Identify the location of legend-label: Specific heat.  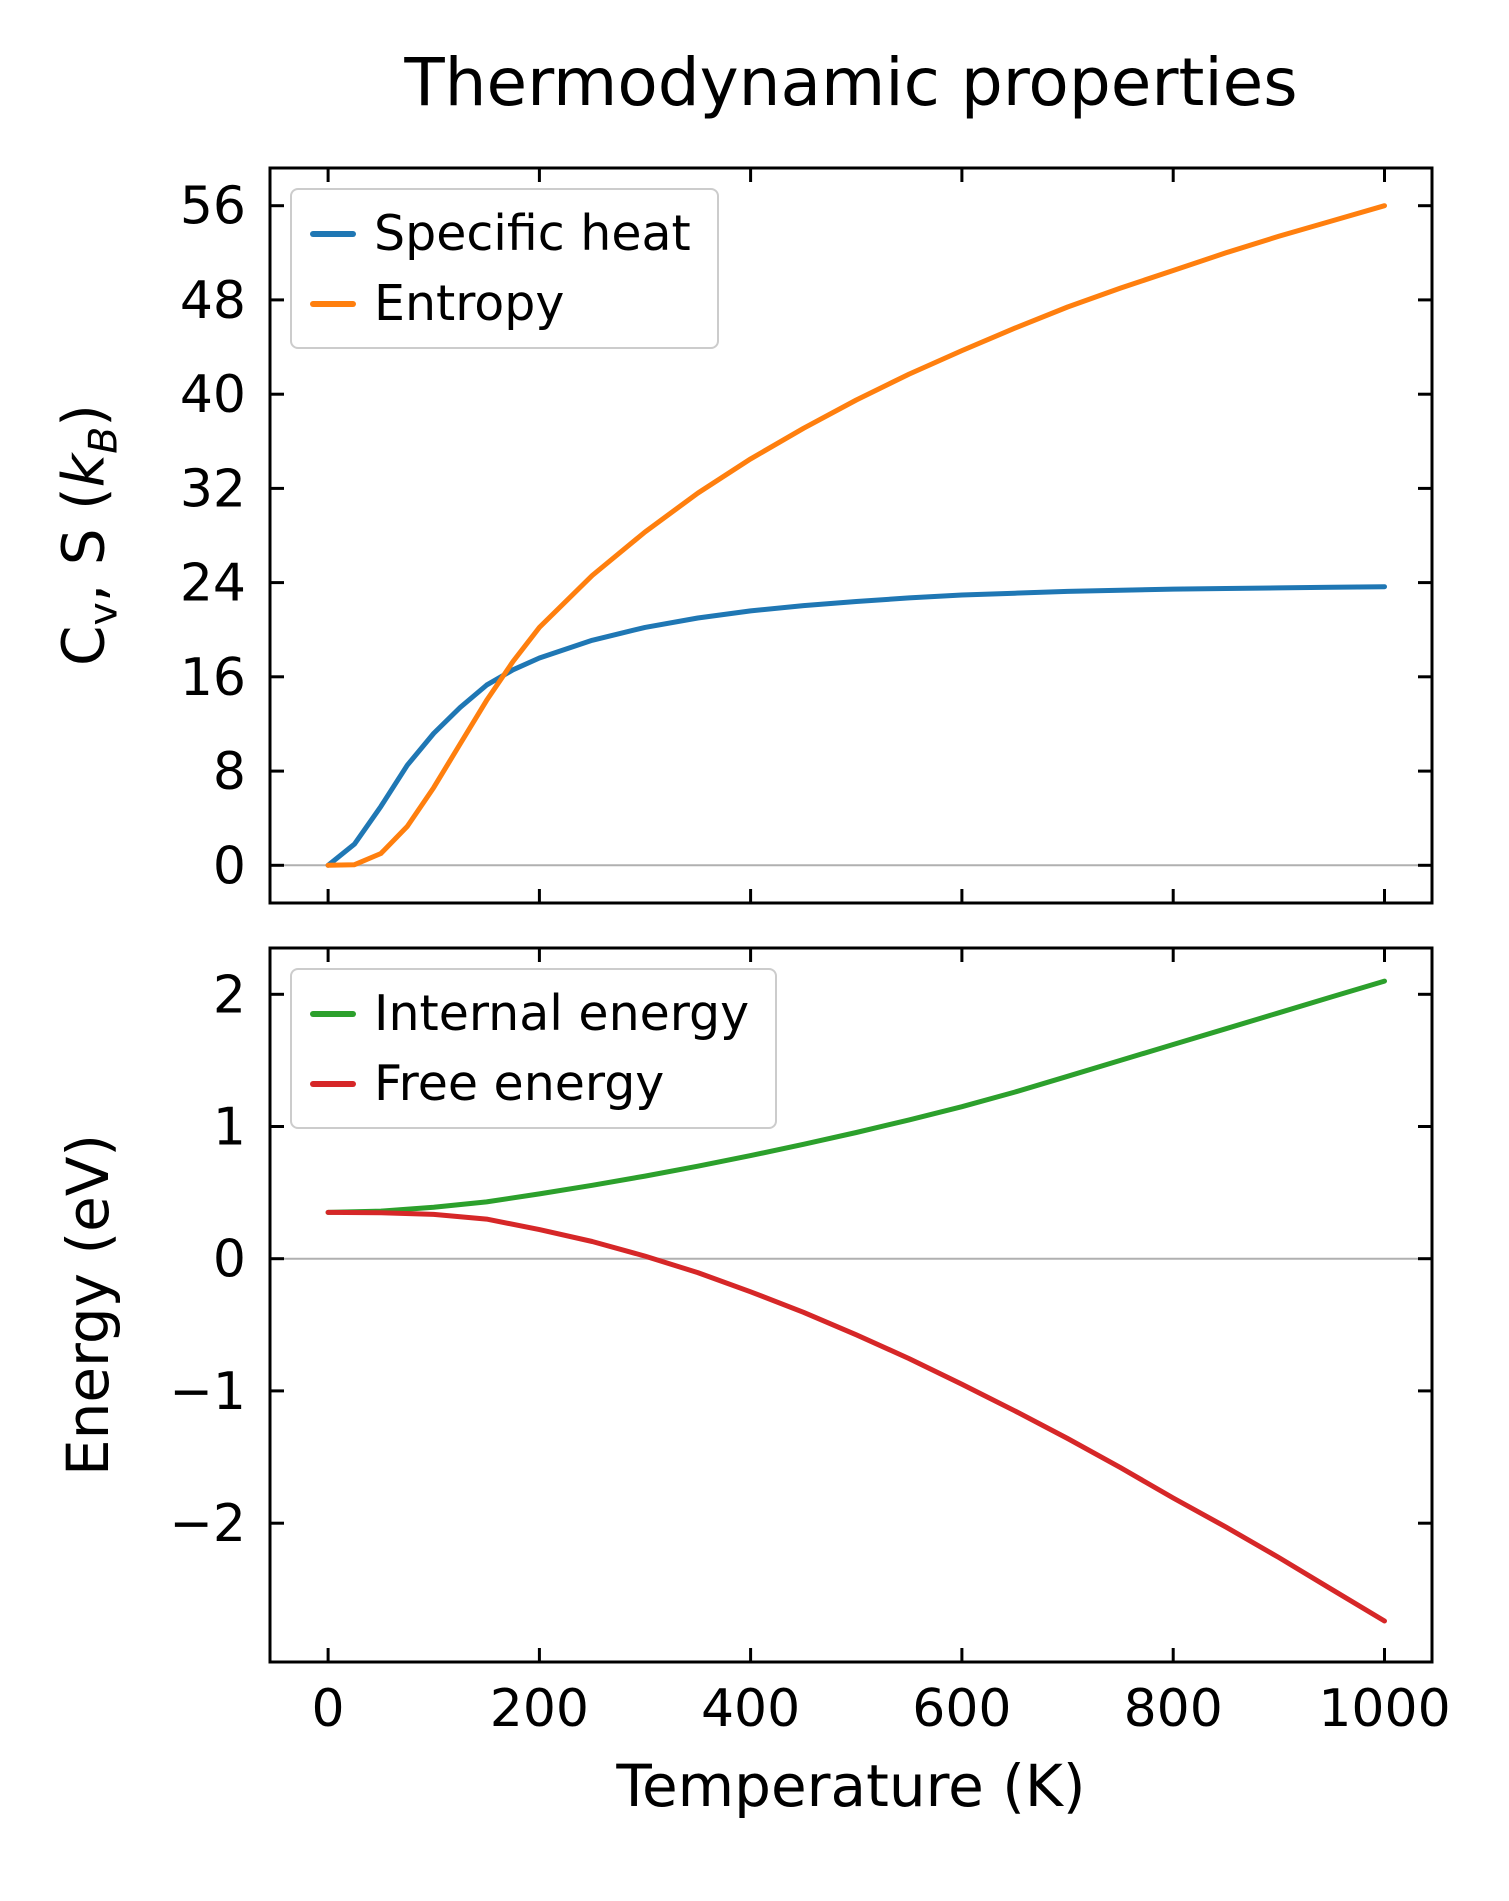
(532, 233).